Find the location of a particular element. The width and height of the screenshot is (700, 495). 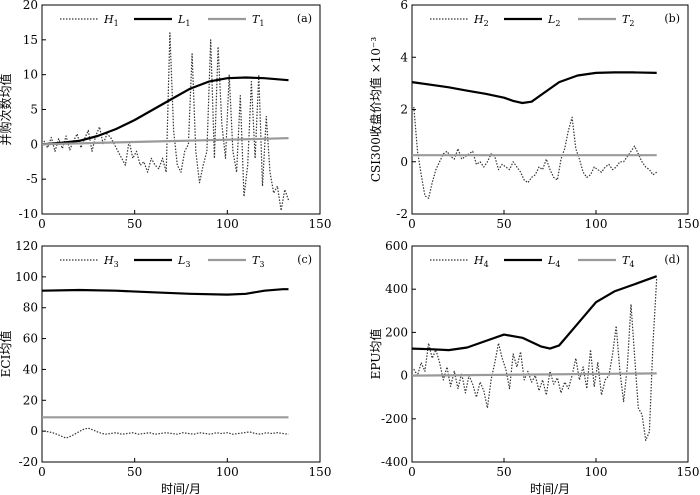

y-tick-label: 80 is located at coordinates (30, 308).